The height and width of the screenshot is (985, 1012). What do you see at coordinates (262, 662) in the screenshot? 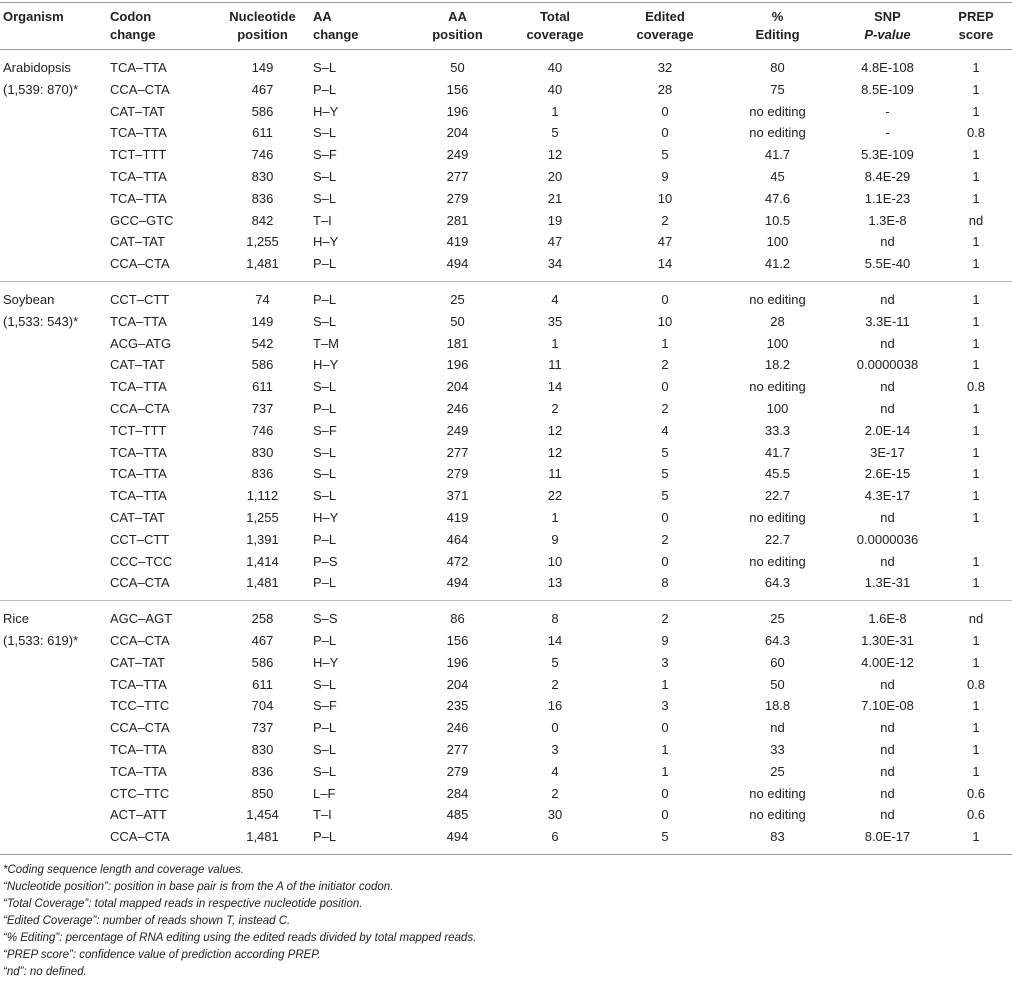
I see `table-cell: 586` at bounding box center [262, 662].